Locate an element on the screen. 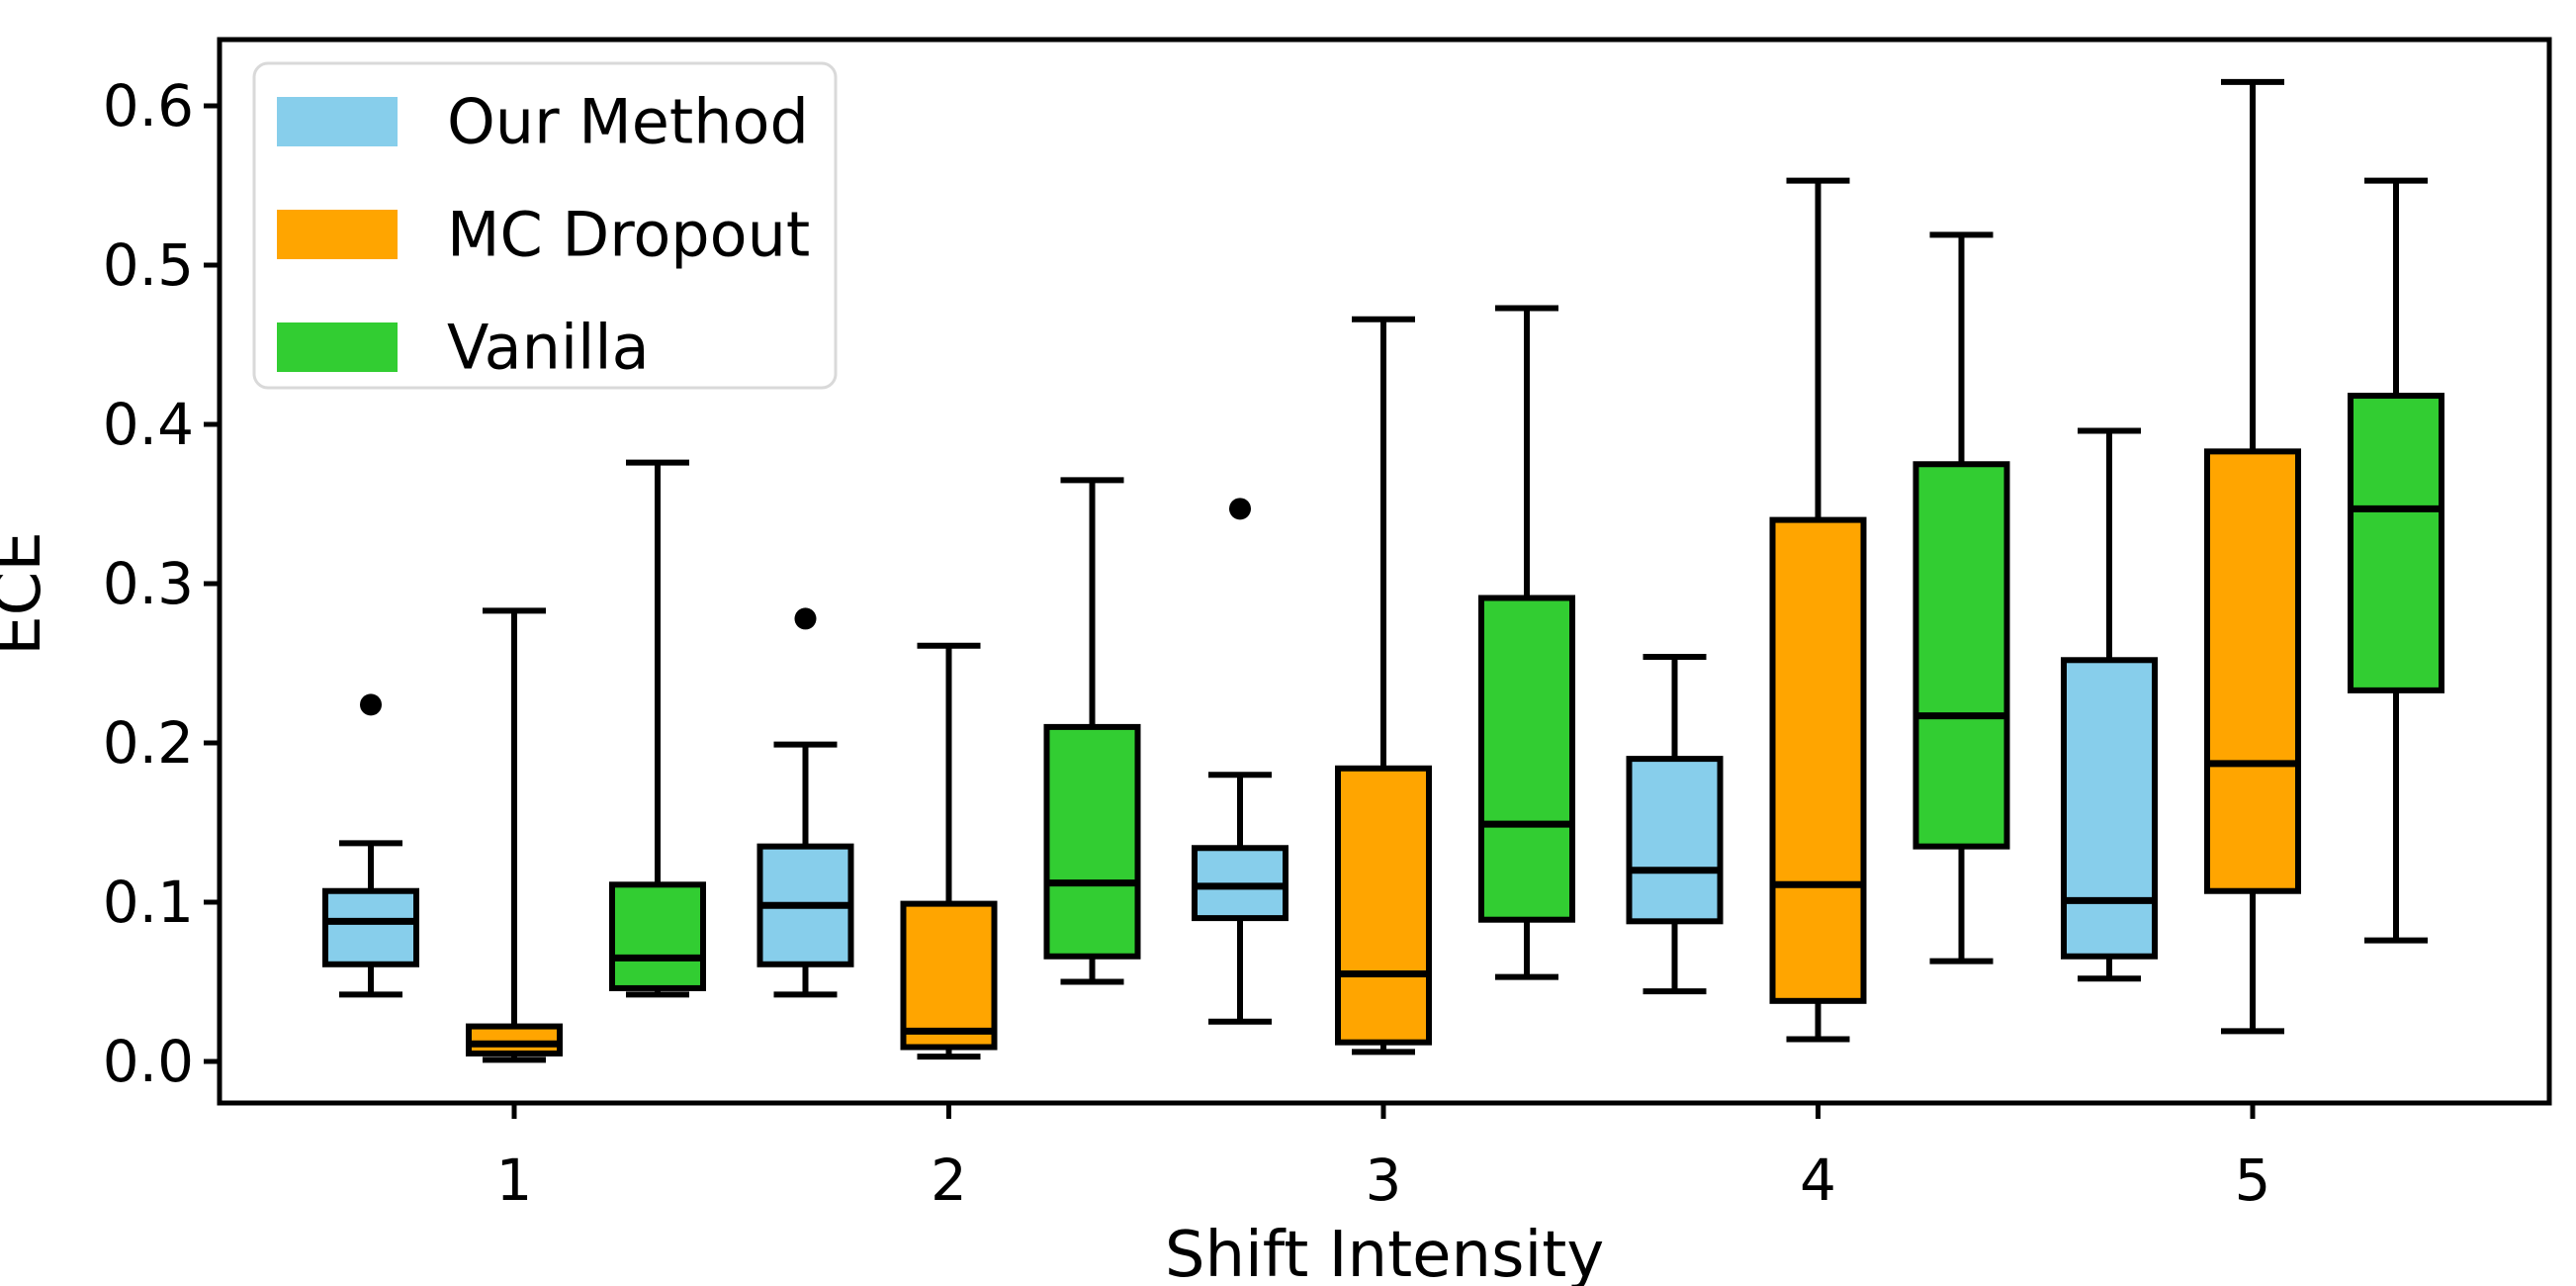 This screenshot has height=1286, width=2576. y-tick-label: 0.5 is located at coordinates (148, 265).